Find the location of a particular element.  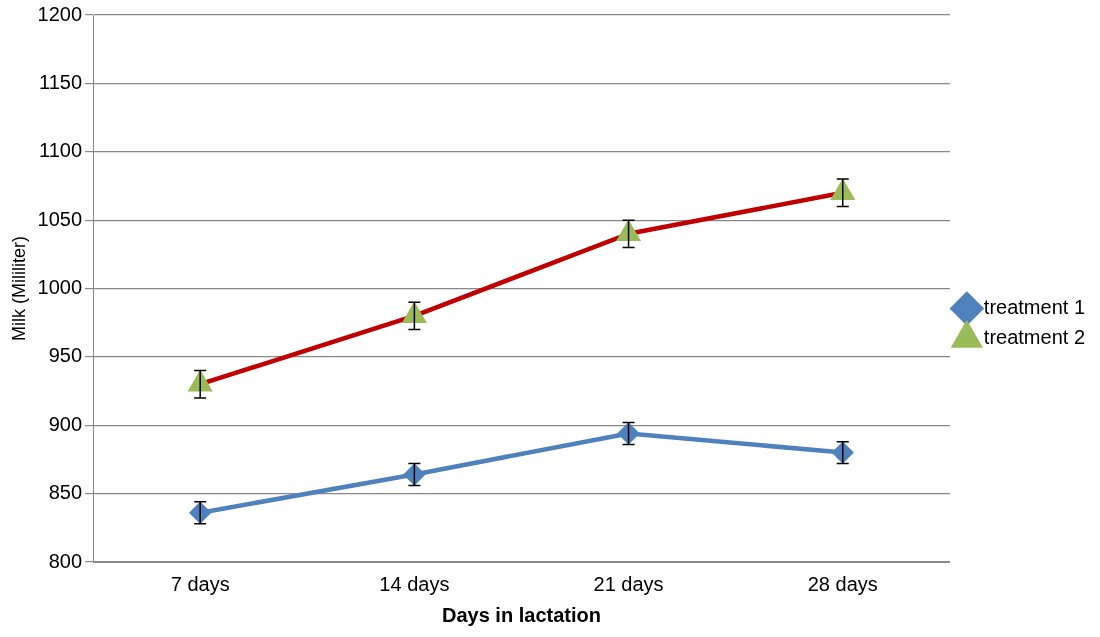

y-axis-title: Milk (Mililiter) is located at coordinates (18, 288).